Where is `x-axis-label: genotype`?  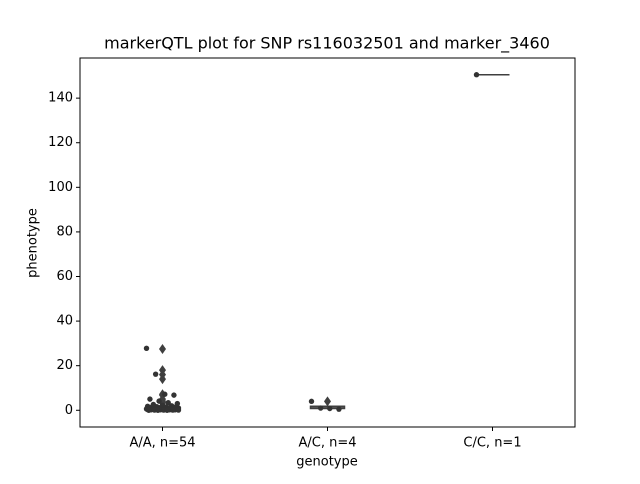
x-axis-label: genotype is located at coordinates (326, 462).